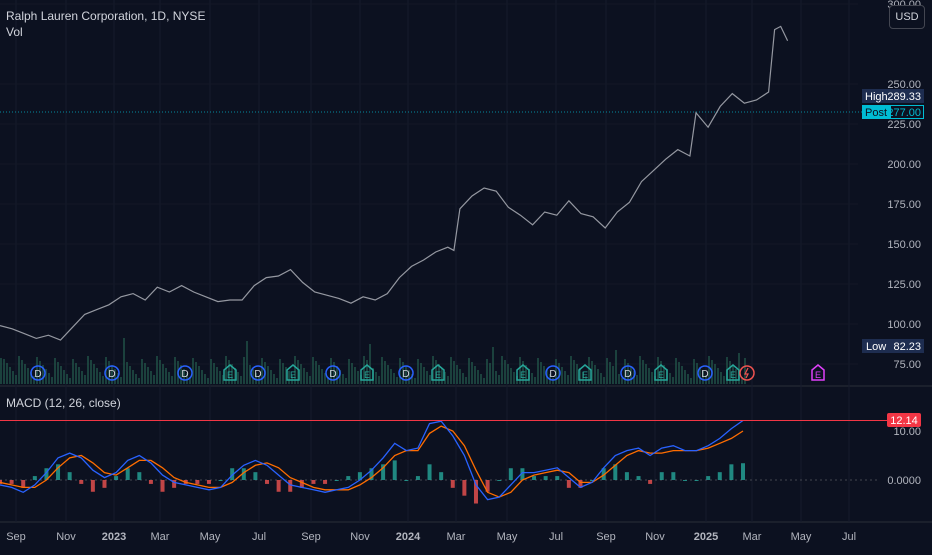  I want to click on macd-series, so click(443, 461).